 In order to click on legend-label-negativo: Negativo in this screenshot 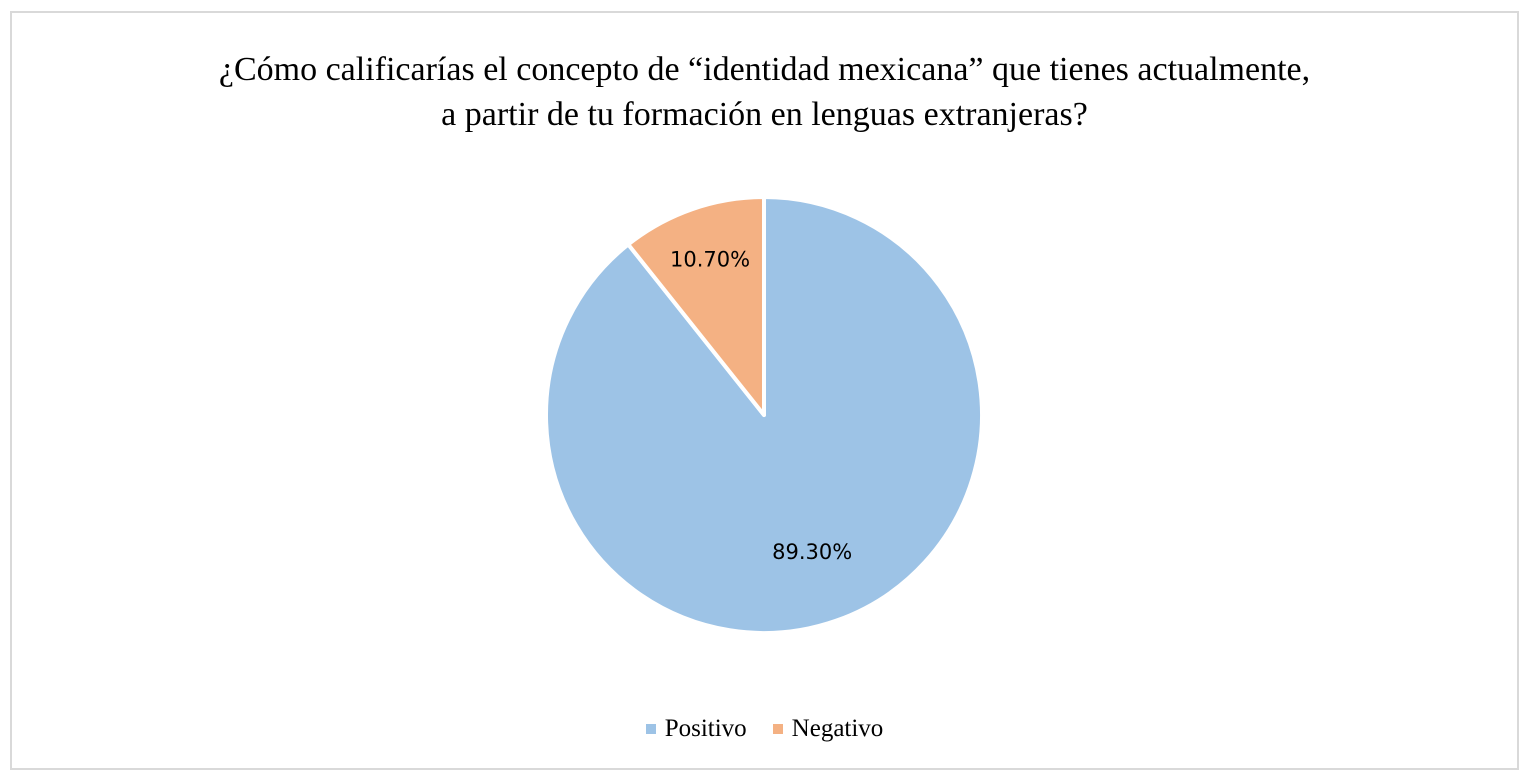, I will do `click(837, 728)`.